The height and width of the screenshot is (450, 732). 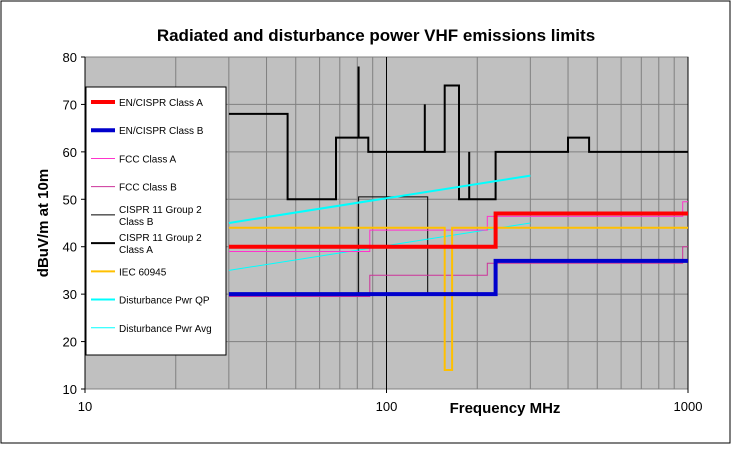 I want to click on legend-label: EN/CISPR Class B, so click(x=161, y=131).